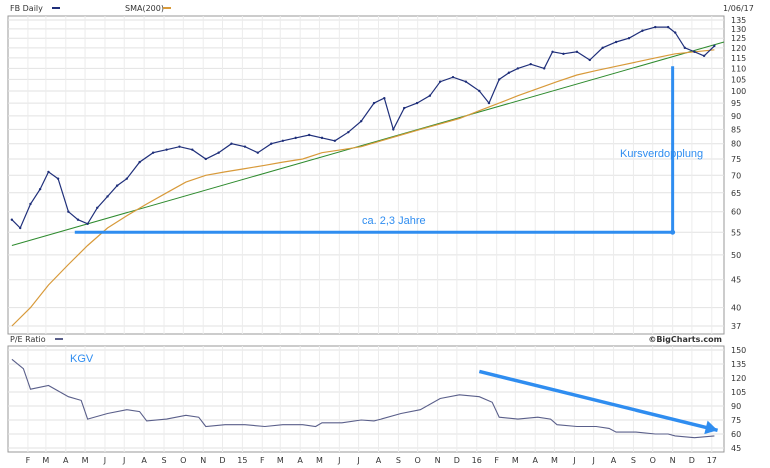 This screenshot has width=770, height=468. What do you see at coordinates (738, 392) in the screenshot?
I see `pe-y-tick: 105` at bounding box center [738, 392].